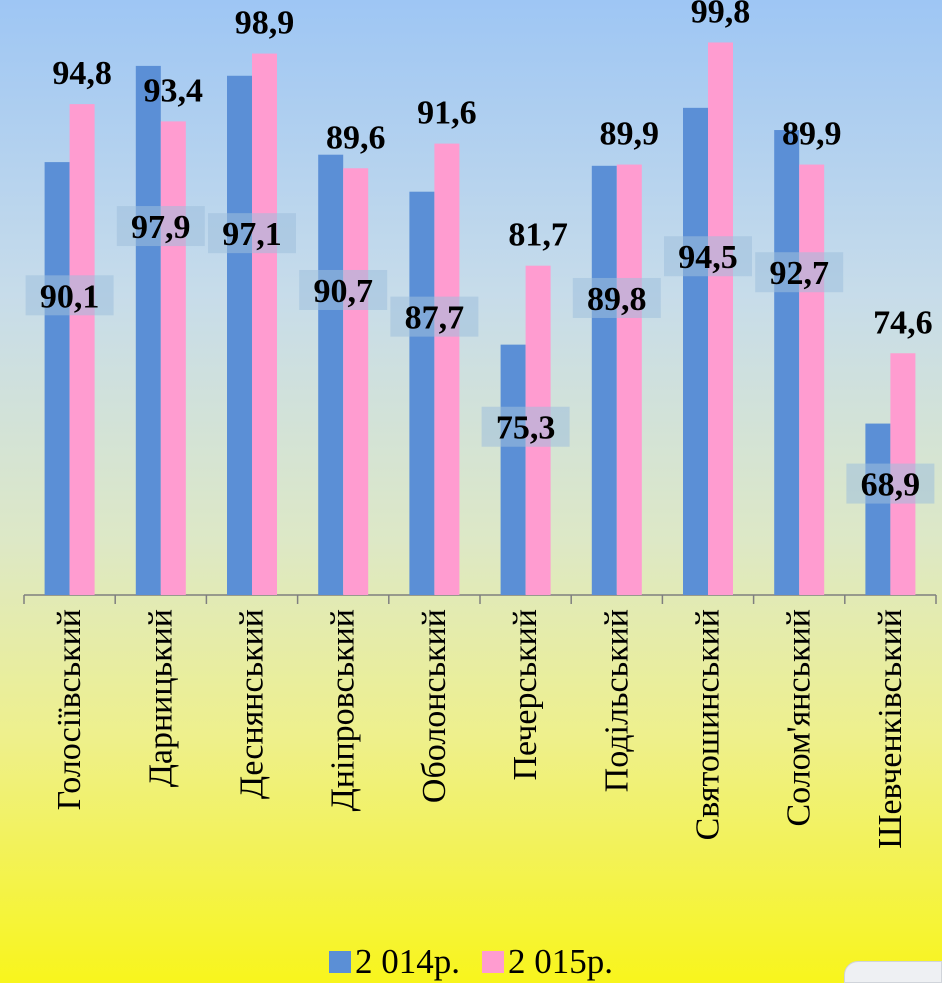 Image resolution: width=942 pixels, height=983 pixels. What do you see at coordinates (343, 710) in the screenshot?
I see `category-label: Дніпровський` at bounding box center [343, 710].